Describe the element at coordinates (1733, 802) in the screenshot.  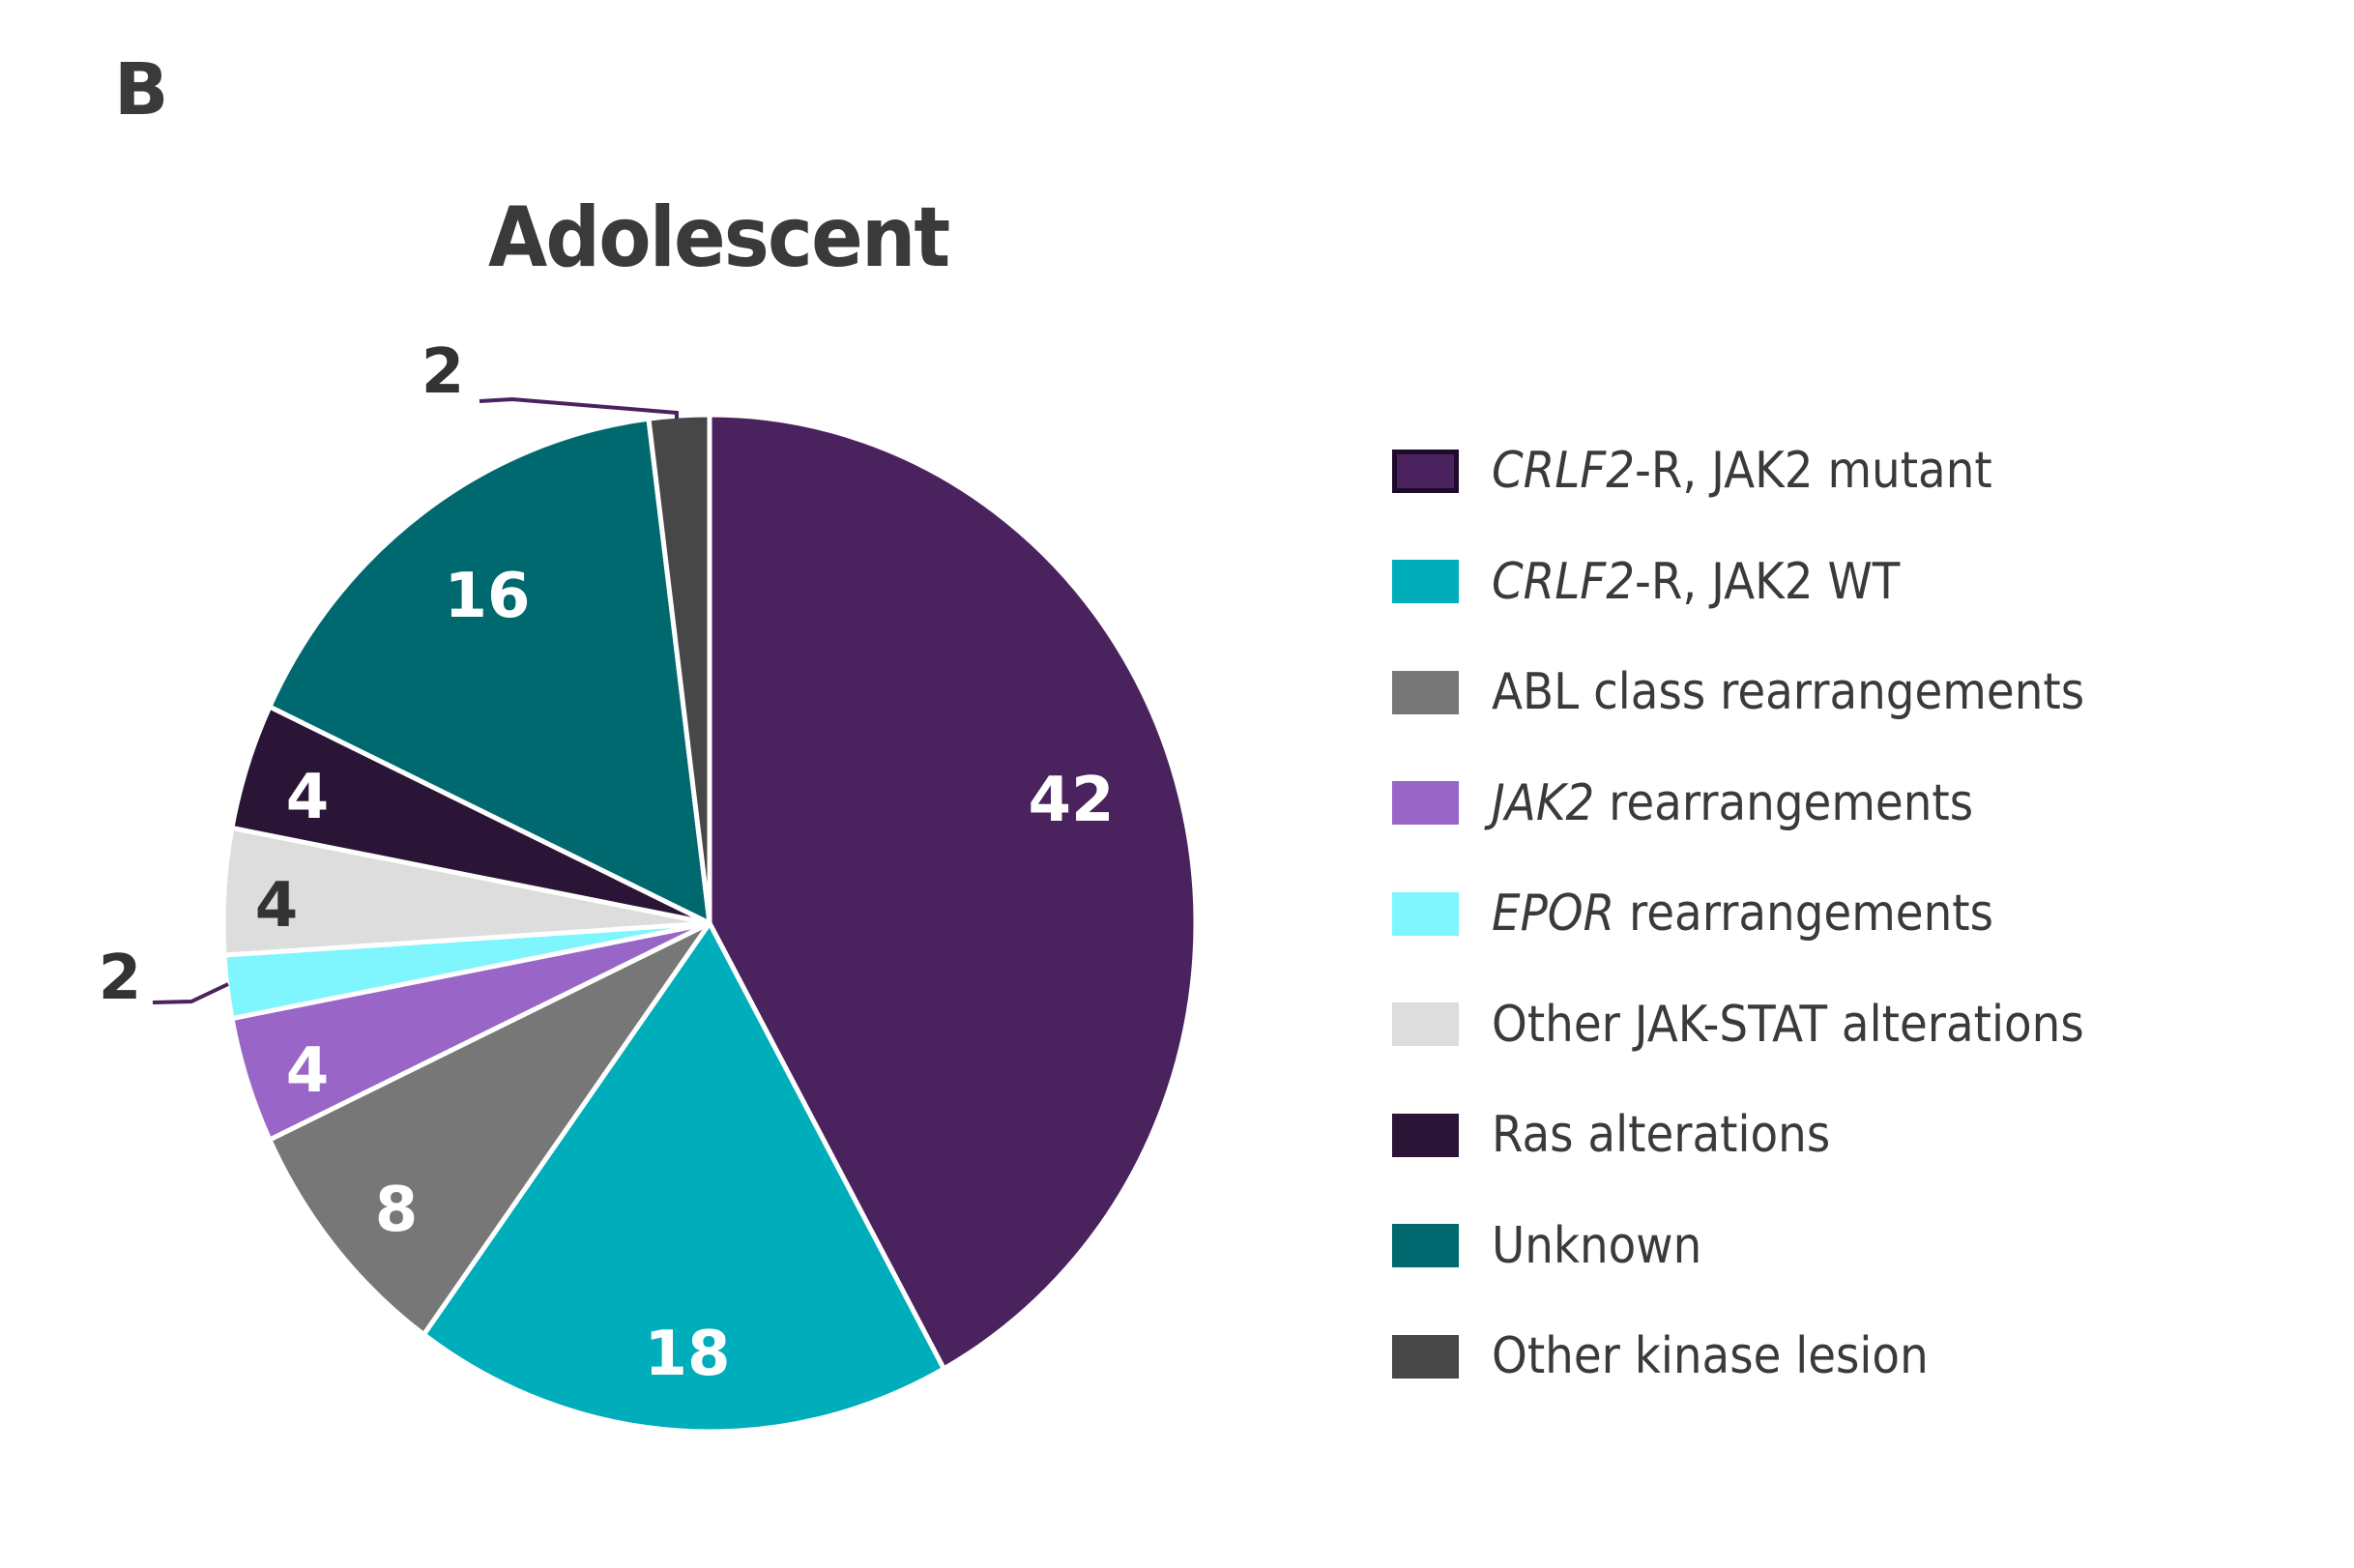
I see `legend-label: JAK2 rearrangements` at that location.